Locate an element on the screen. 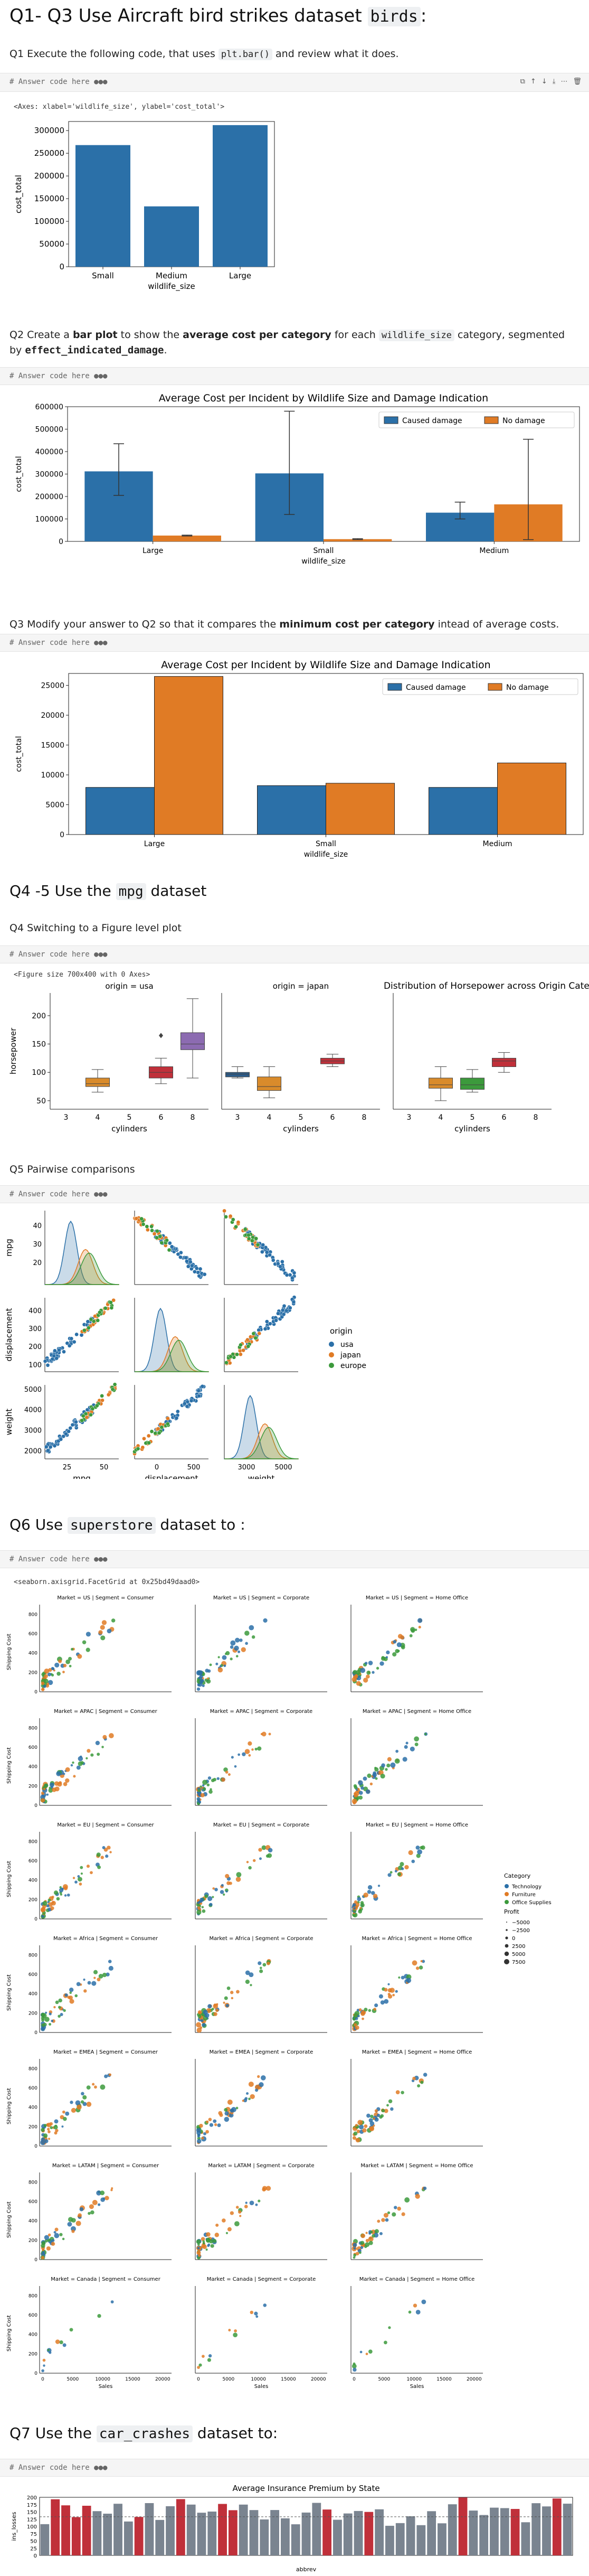 The image size is (589, 2576). save-icon: ⤓ is located at coordinates (554, 82).